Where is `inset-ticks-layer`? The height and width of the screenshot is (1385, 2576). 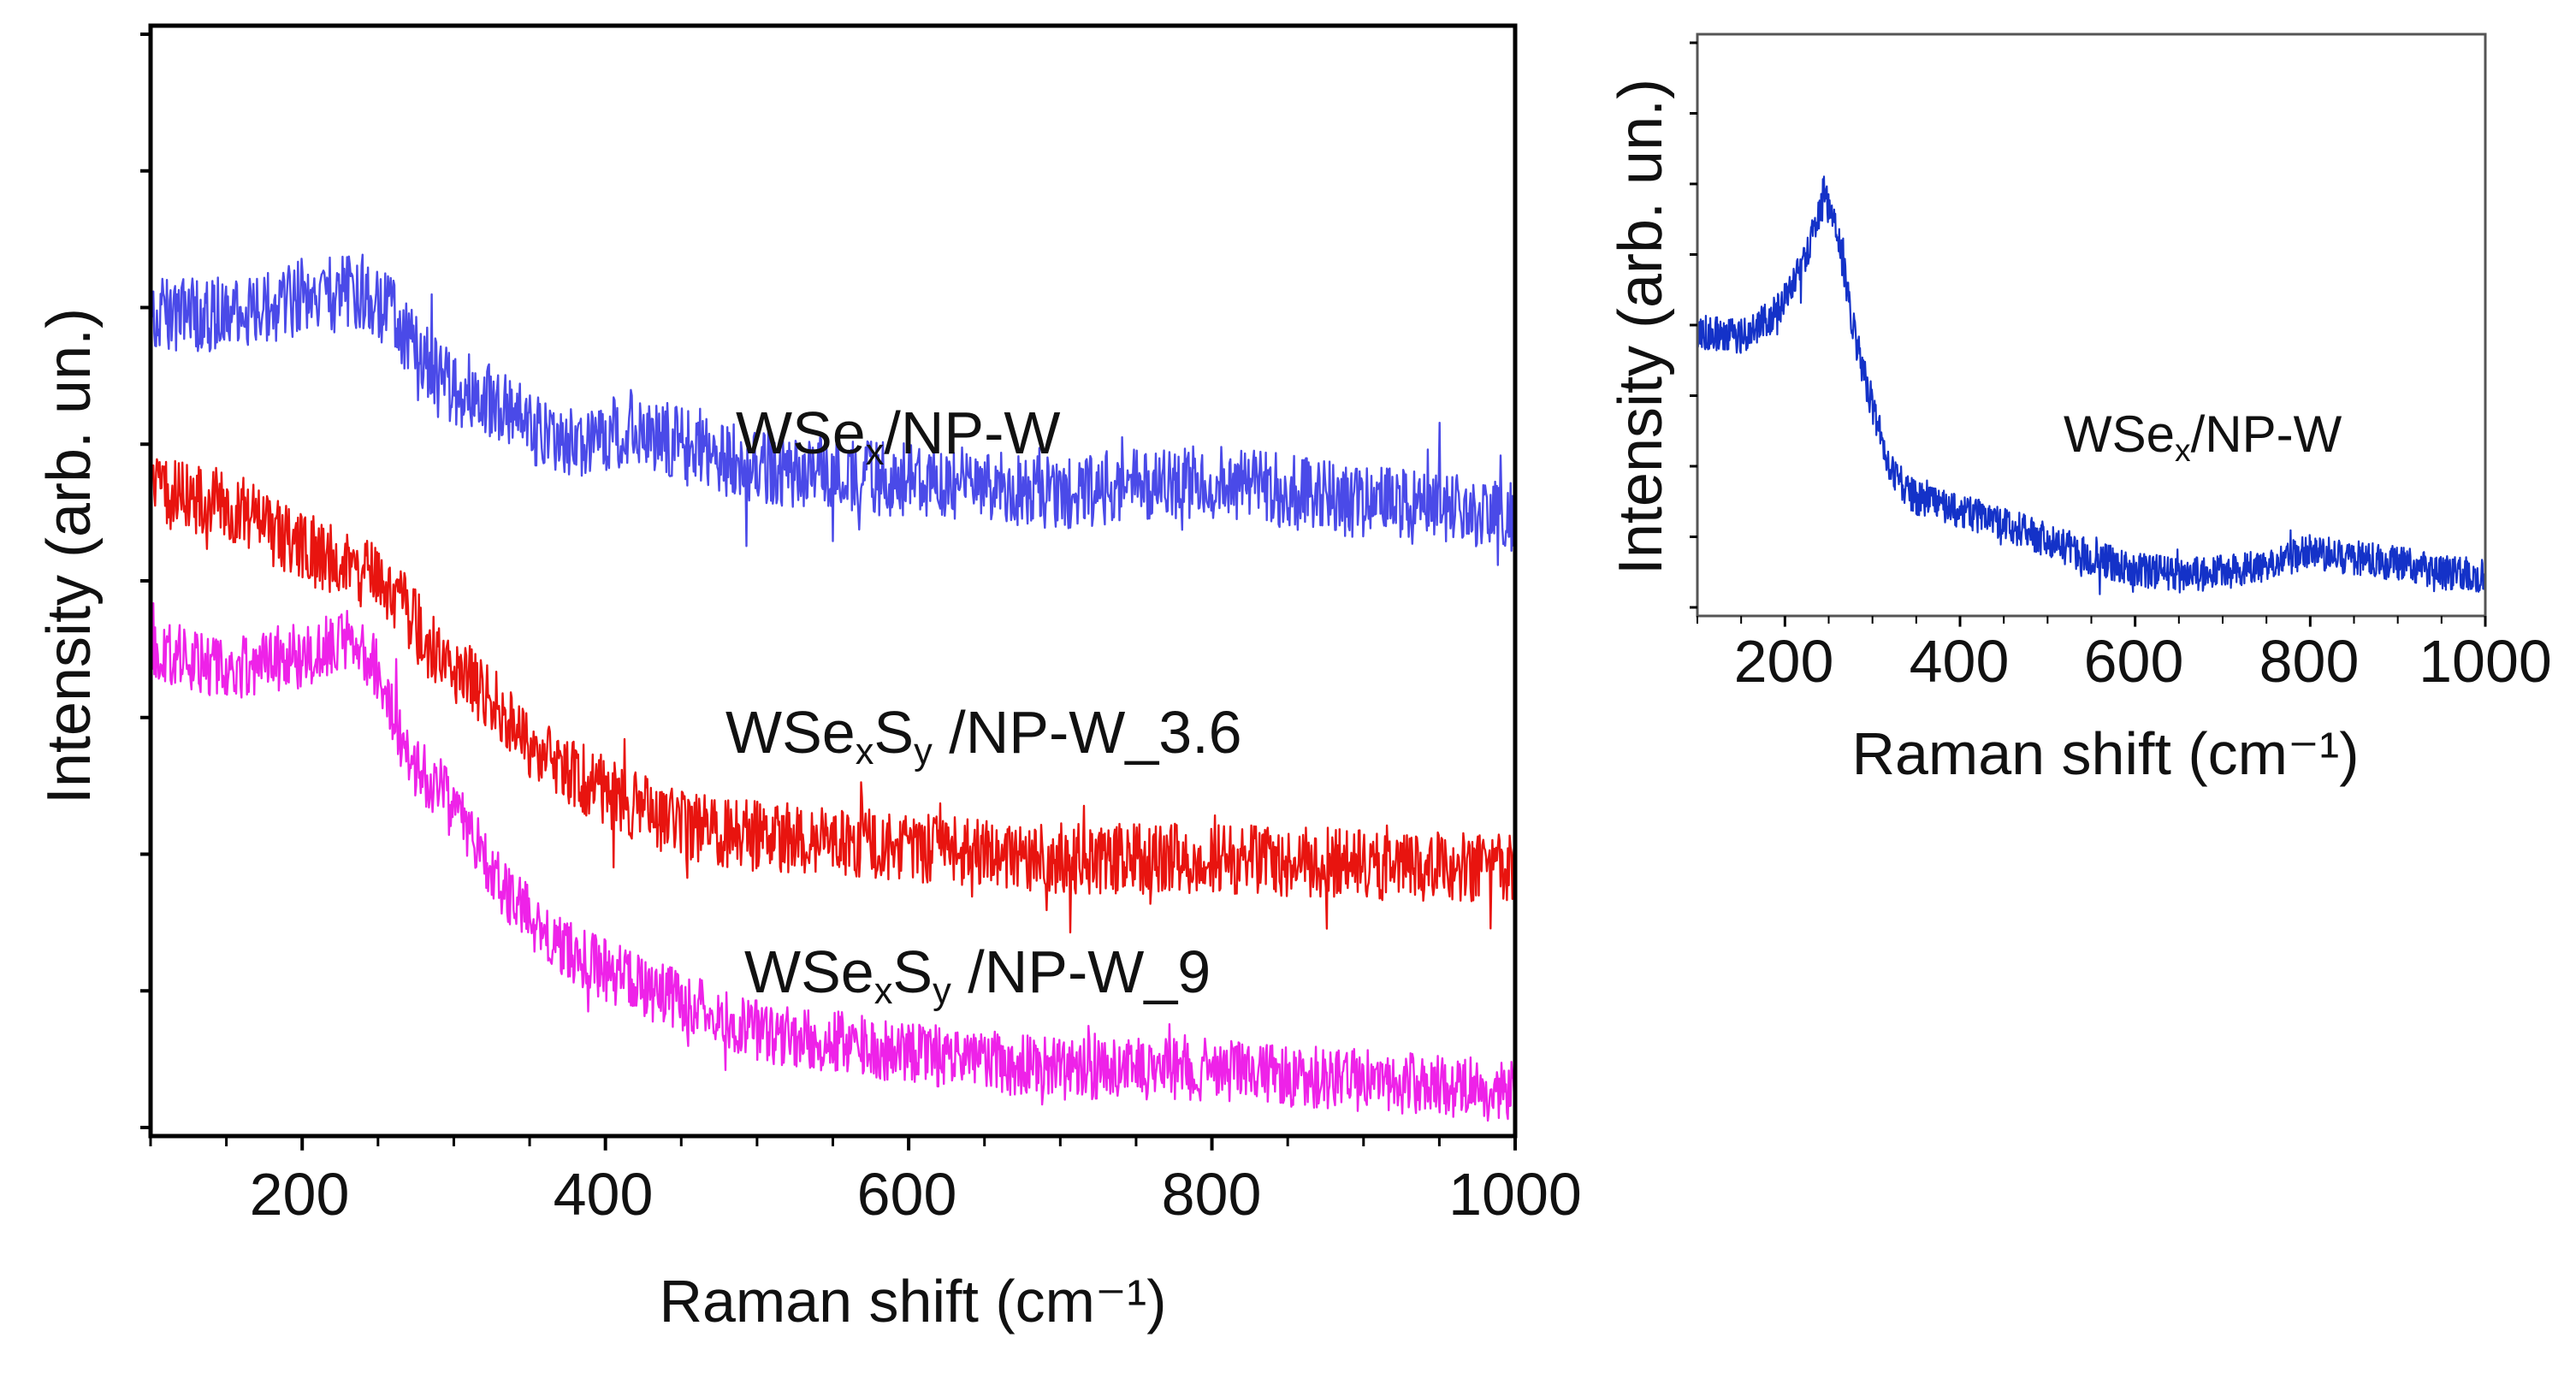
inset-ticks-layer is located at coordinates (2088, 334).